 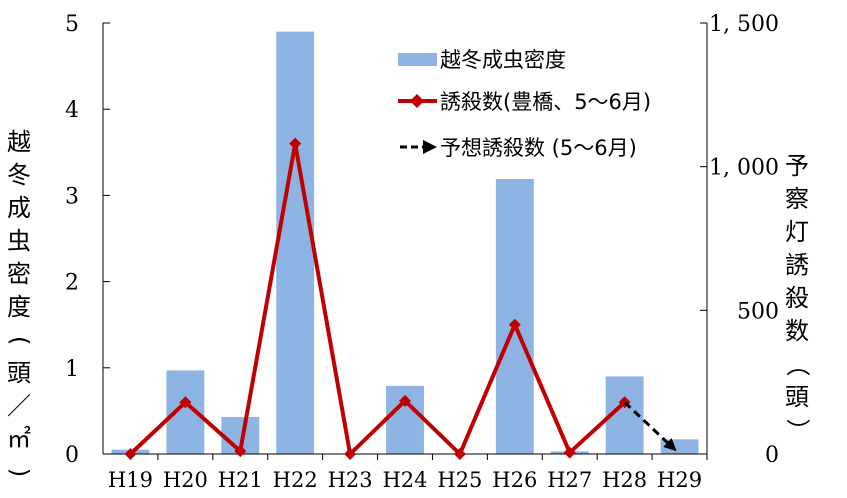 I want to click on x-tick-label: H29, so click(x=679, y=480).